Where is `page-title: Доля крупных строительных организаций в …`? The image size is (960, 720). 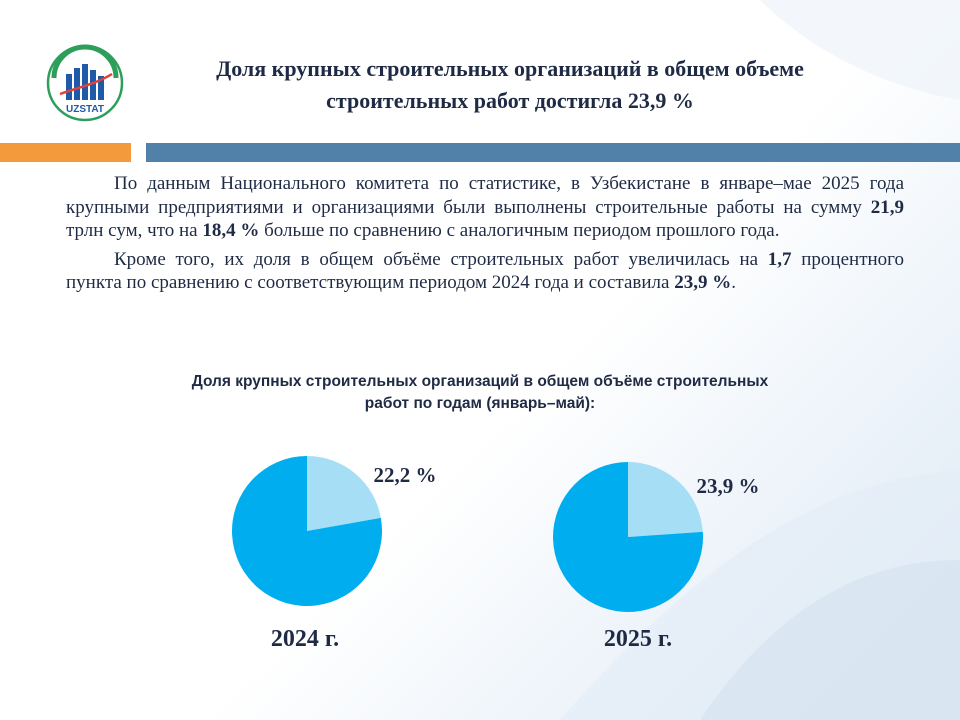
page-title: Доля крупных строительных организаций в … is located at coordinates (510, 85).